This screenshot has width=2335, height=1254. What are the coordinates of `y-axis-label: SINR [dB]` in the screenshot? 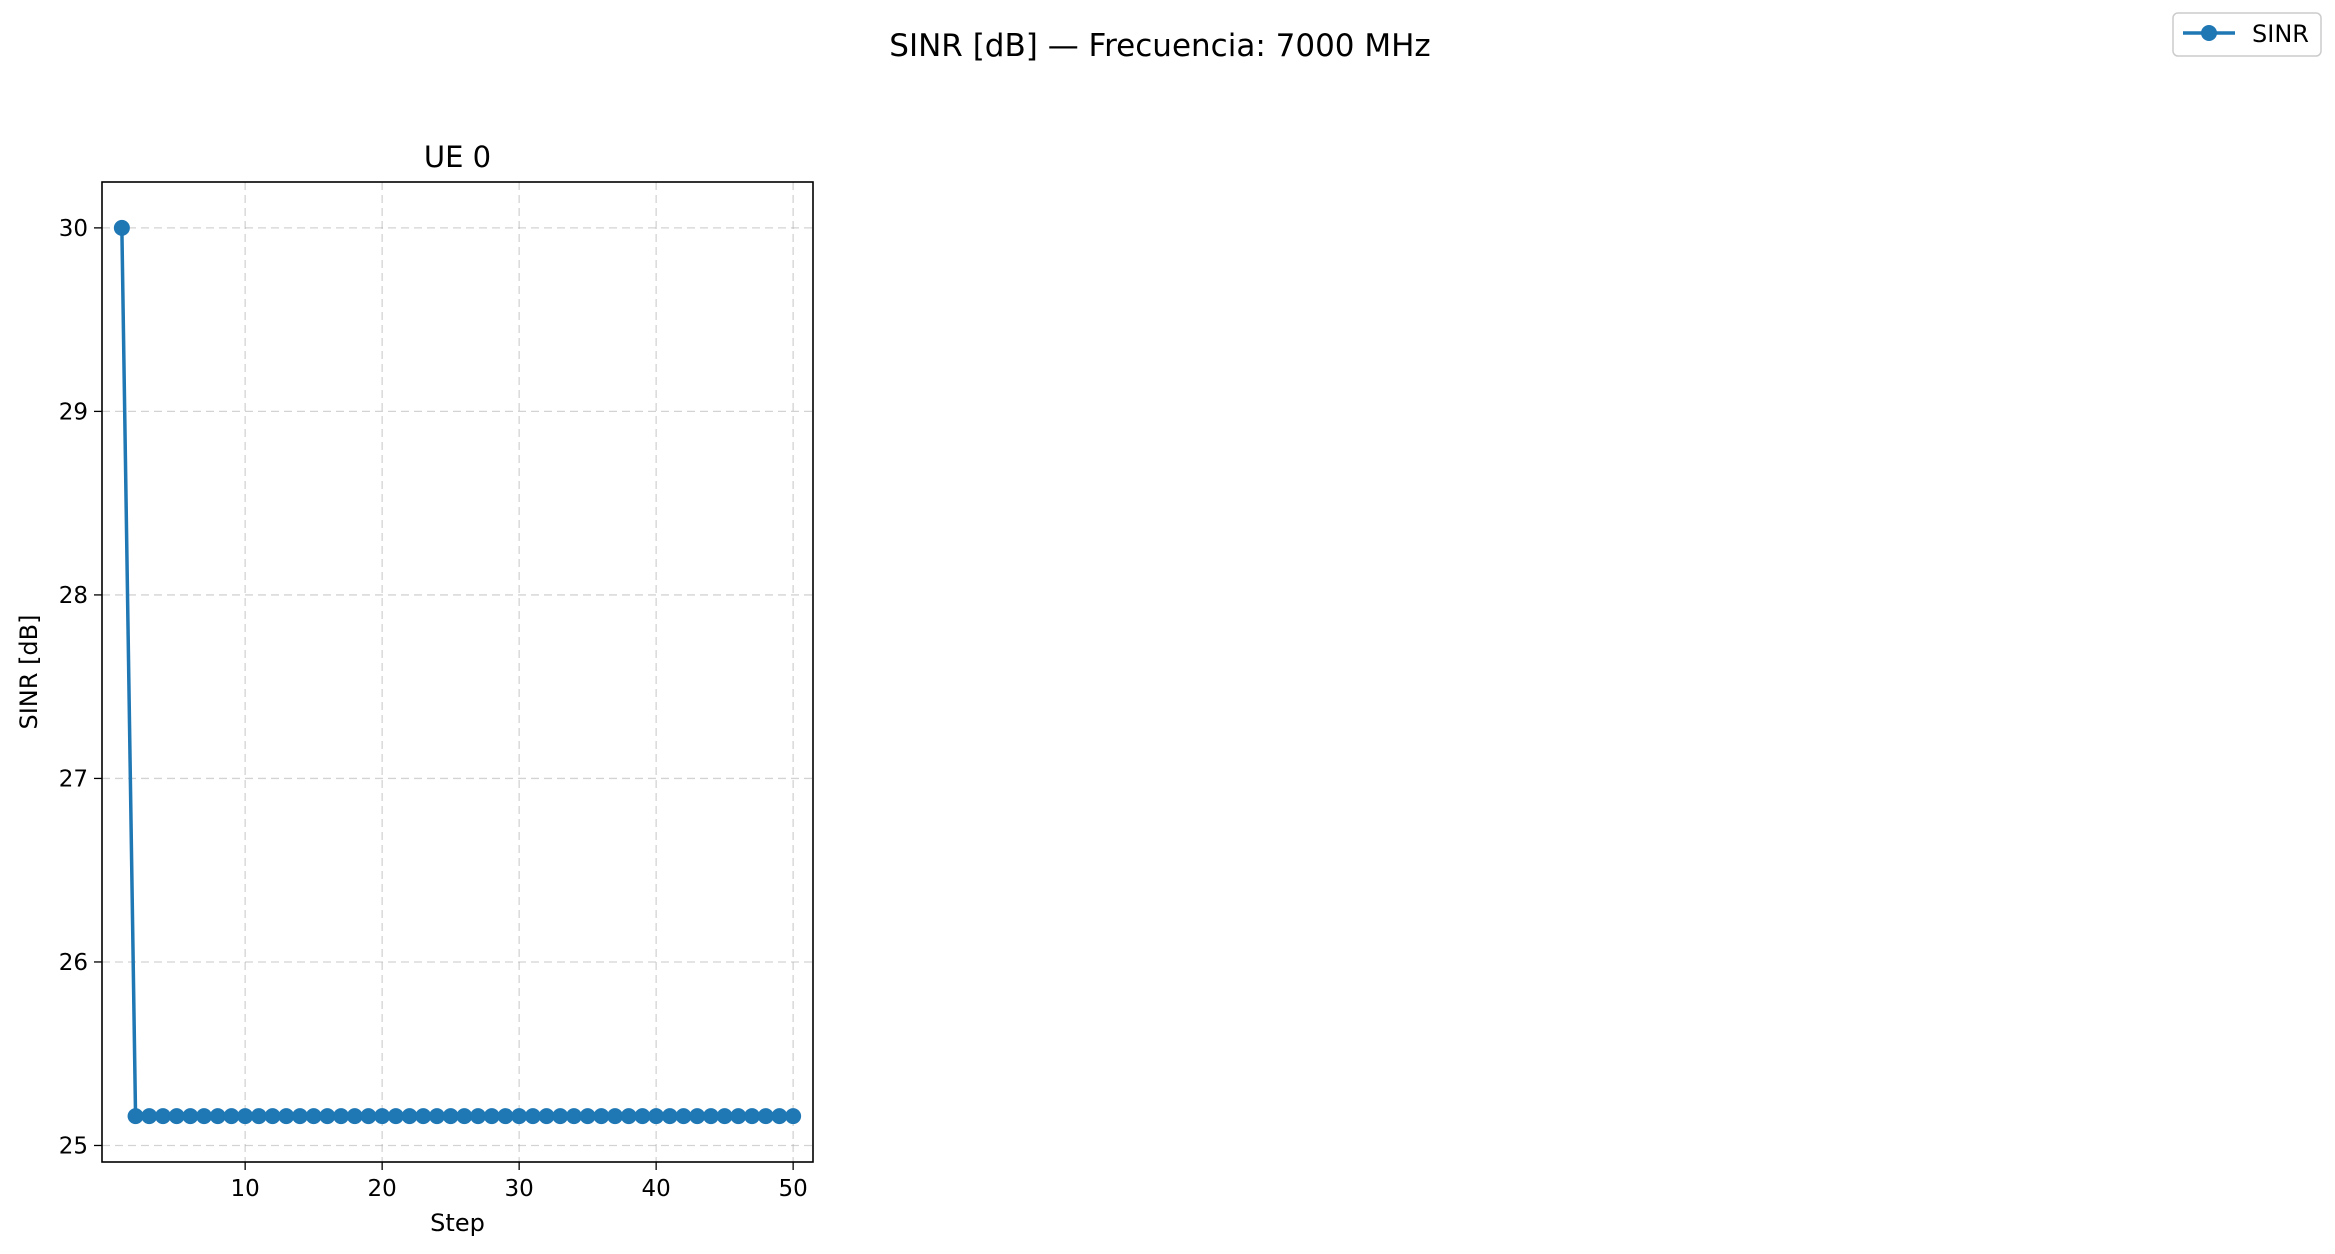 It's located at (29, 672).